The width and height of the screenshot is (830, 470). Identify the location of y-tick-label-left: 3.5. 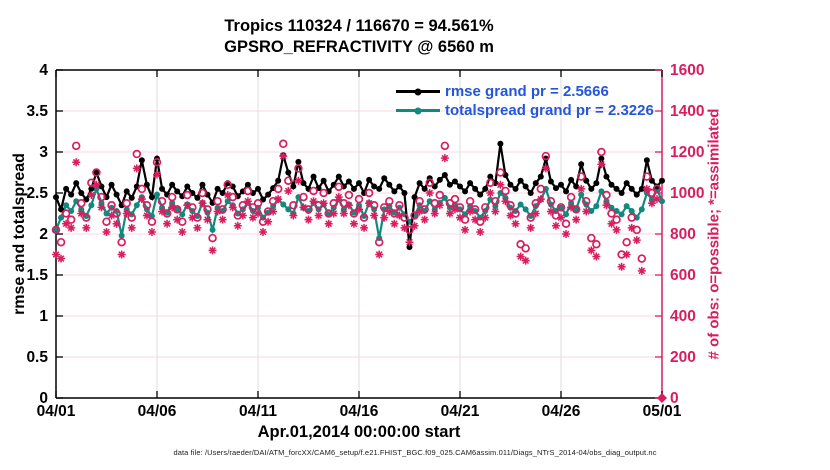
(37, 111).